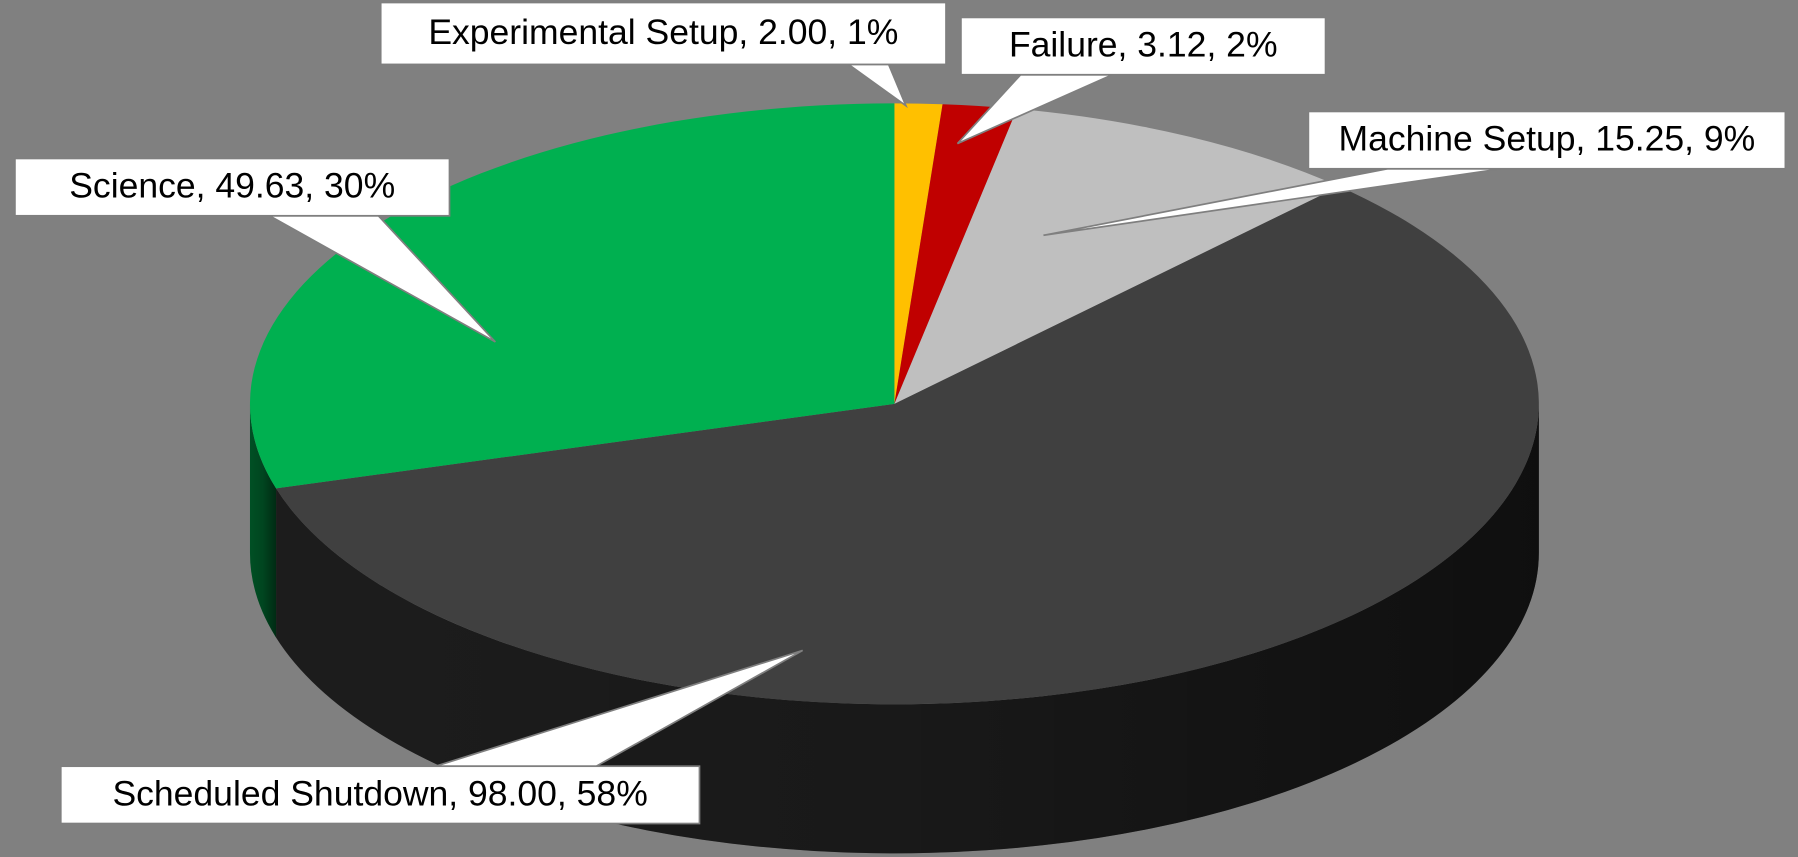  Describe the element at coordinates (1415, 173) in the screenshot. I see `data-label: Machine Setup, 15.25, 9%` at that location.